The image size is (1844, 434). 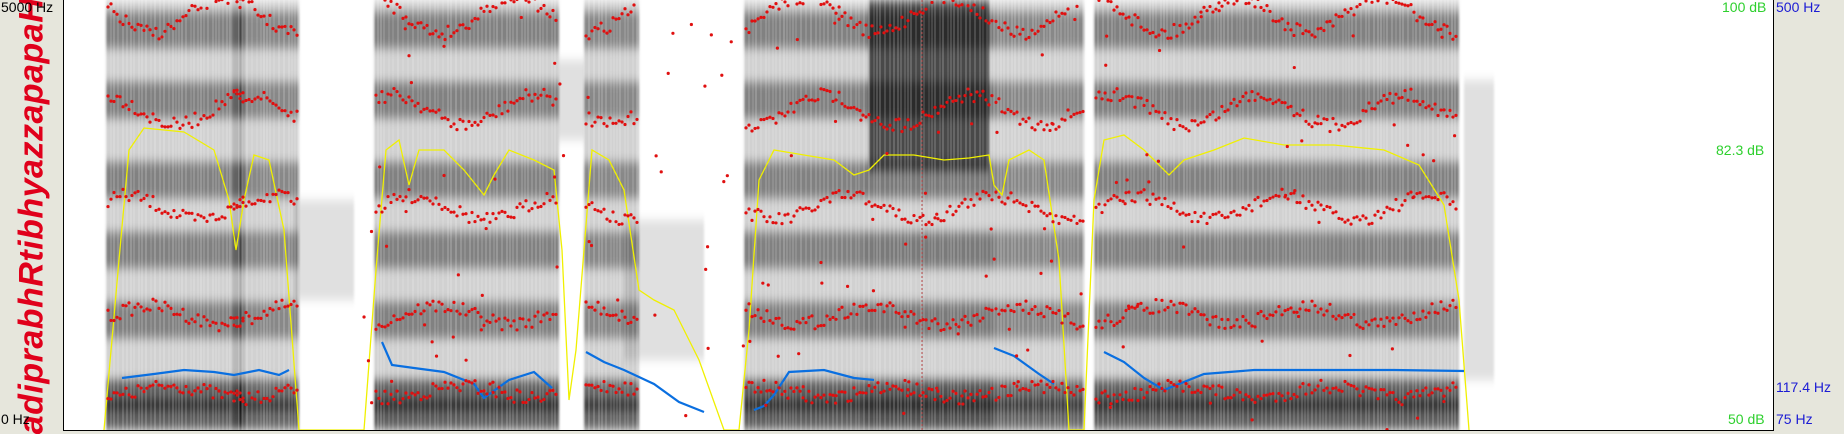 What do you see at coordinates (1798, 7) in the screenshot?
I see `pitch-axis-top-label: 500 Hz` at bounding box center [1798, 7].